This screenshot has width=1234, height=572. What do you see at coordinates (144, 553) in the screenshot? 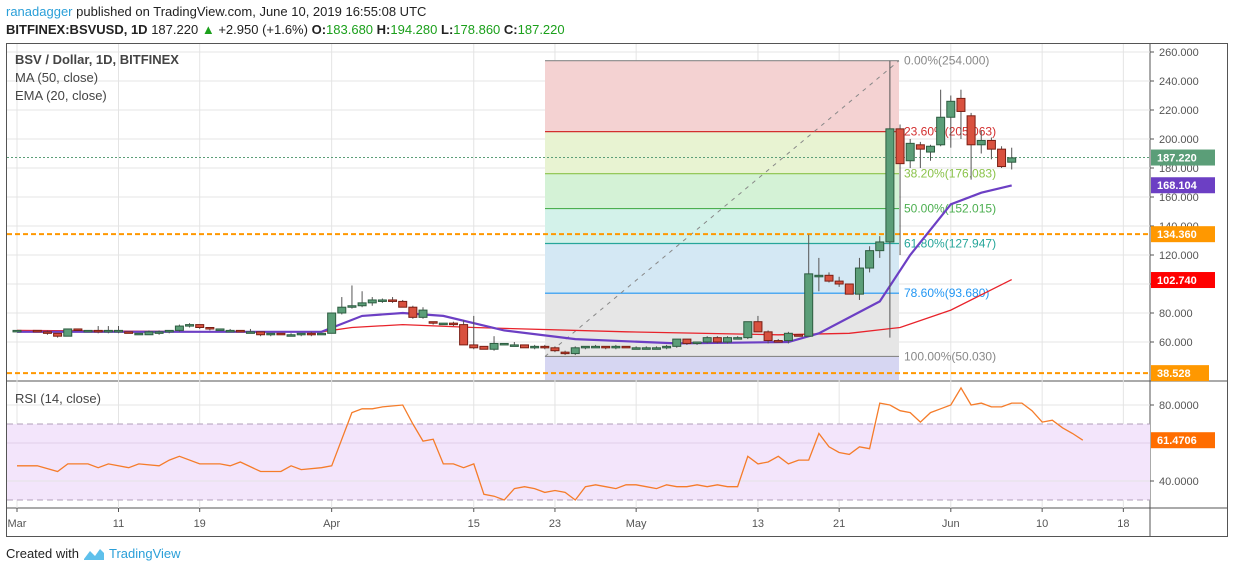
I see `tradingview-link: TradingView` at bounding box center [144, 553].